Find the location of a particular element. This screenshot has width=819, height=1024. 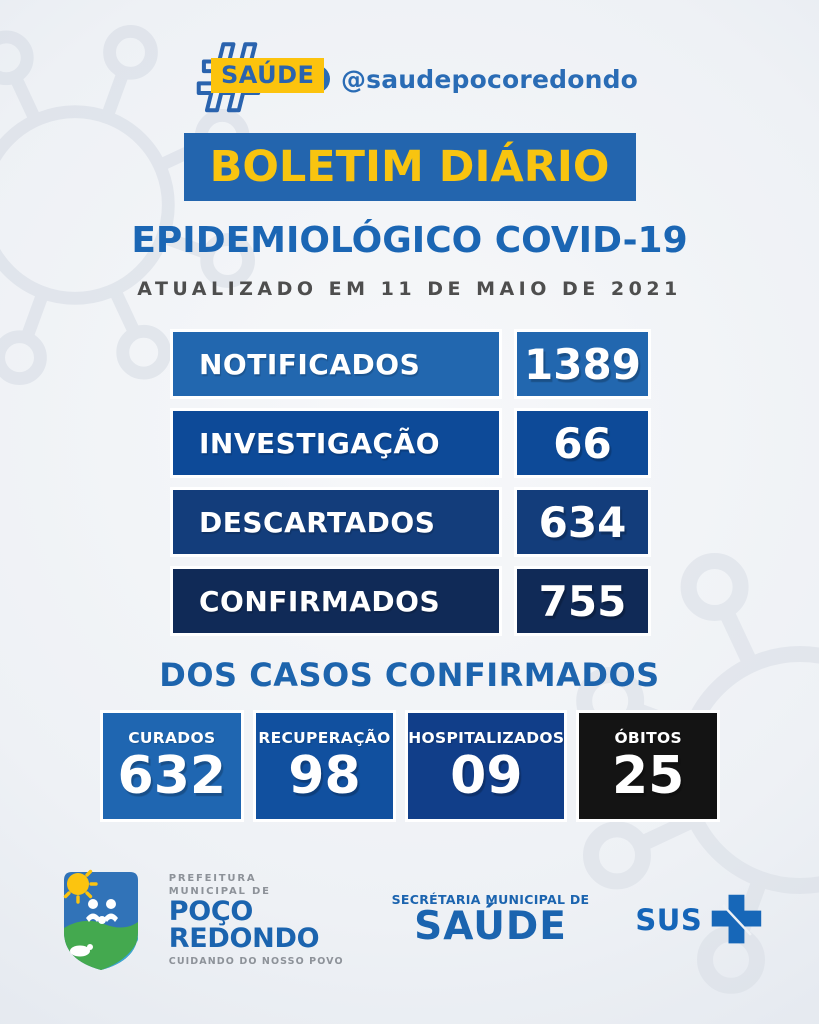

stat-label-investigacao: INVESTIGAÇÃO is located at coordinates (336, 443).